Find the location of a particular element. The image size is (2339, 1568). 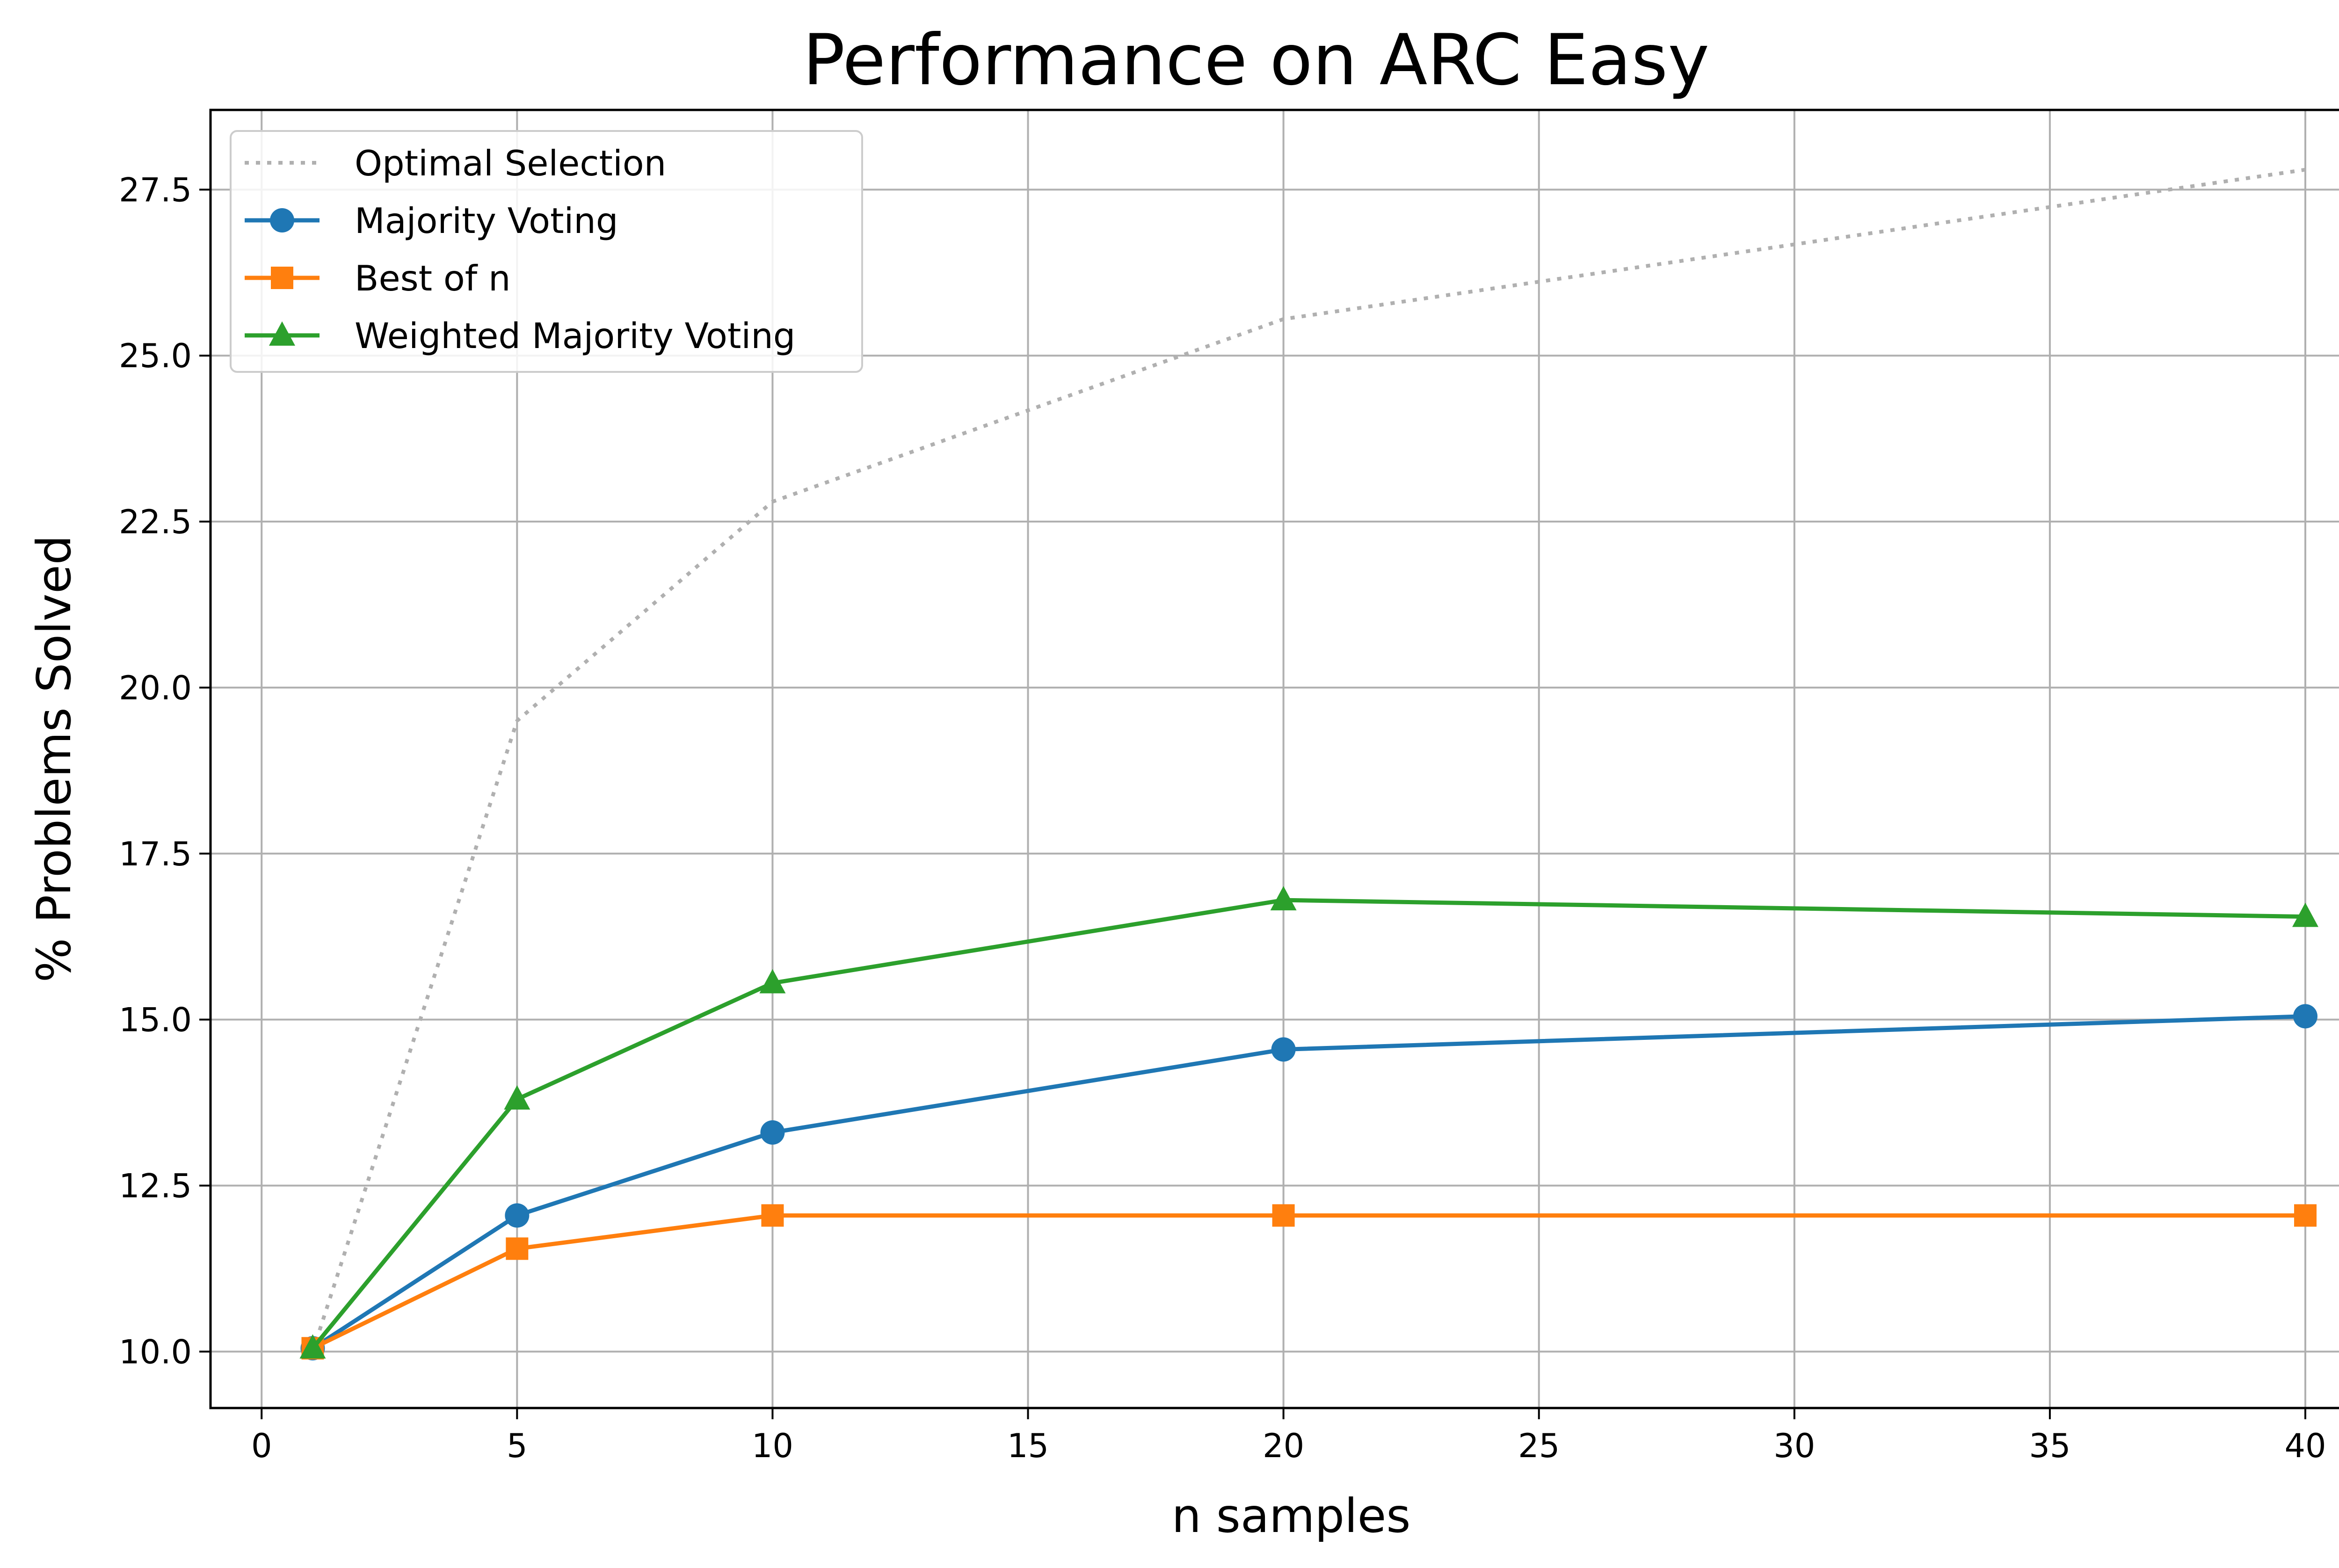

x-tick-label: 5 is located at coordinates (517, 1446).